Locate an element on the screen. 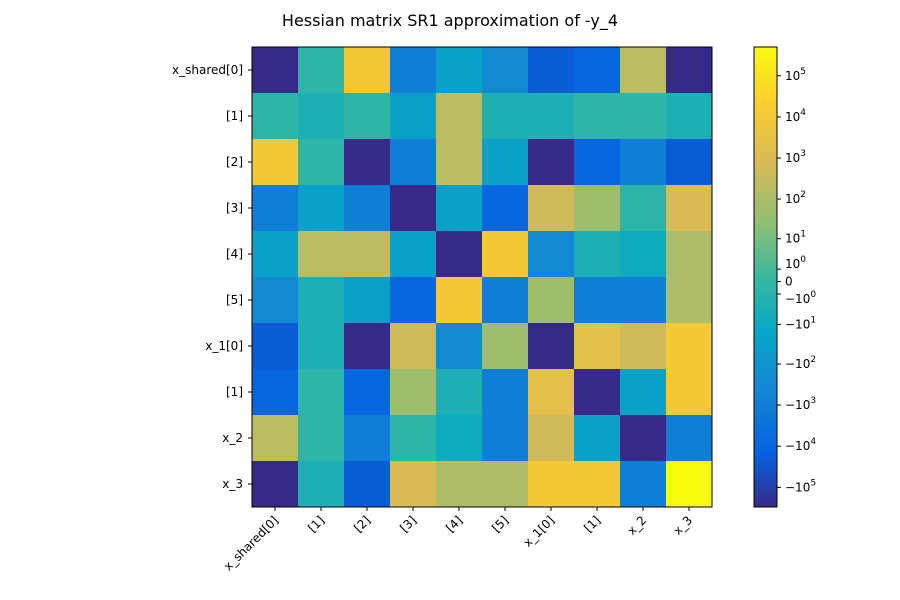  chart-title: Hessian matrix SR1 approximation of -y_4 is located at coordinates (450, 21).